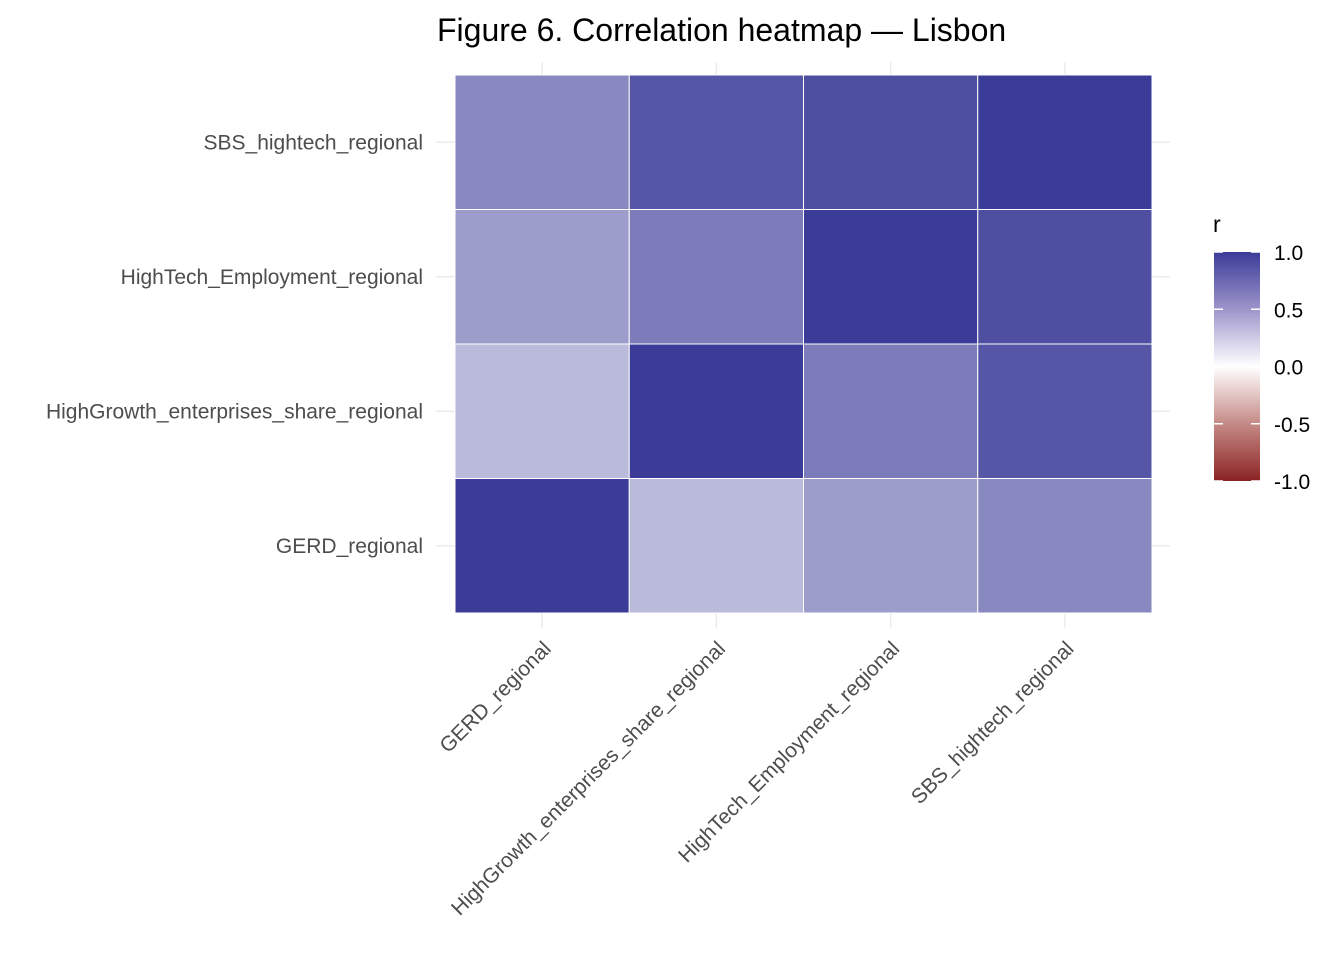 The height and width of the screenshot is (960, 1344). Describe the element at coordinates (588, 778) in the screenshot. I see `x-tick-label: HighGrowth_enterprises_share_regional` at that location.